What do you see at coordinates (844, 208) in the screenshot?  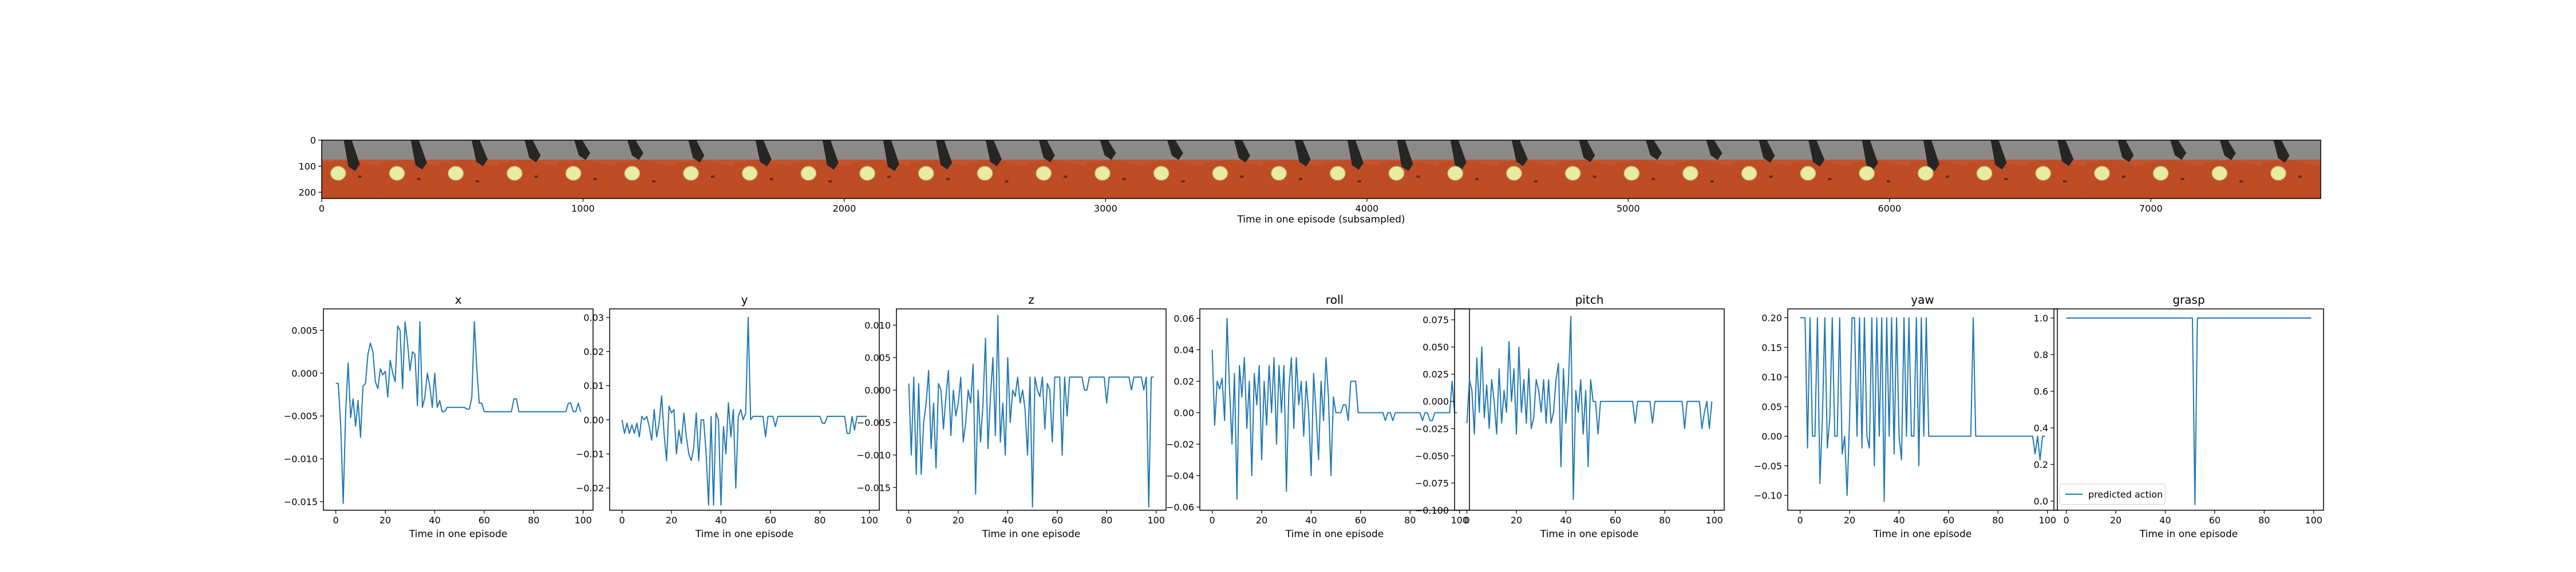 I see `strip-xtick-label: 2000` at bounding box center [844, 208].